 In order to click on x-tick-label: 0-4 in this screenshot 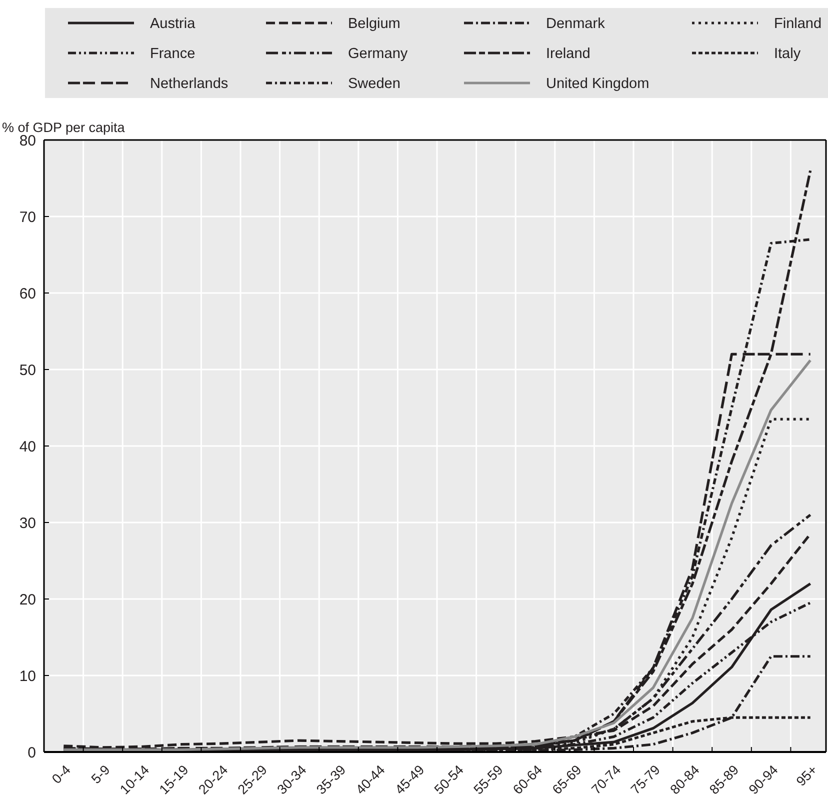, I will do `click(61, 774)`.